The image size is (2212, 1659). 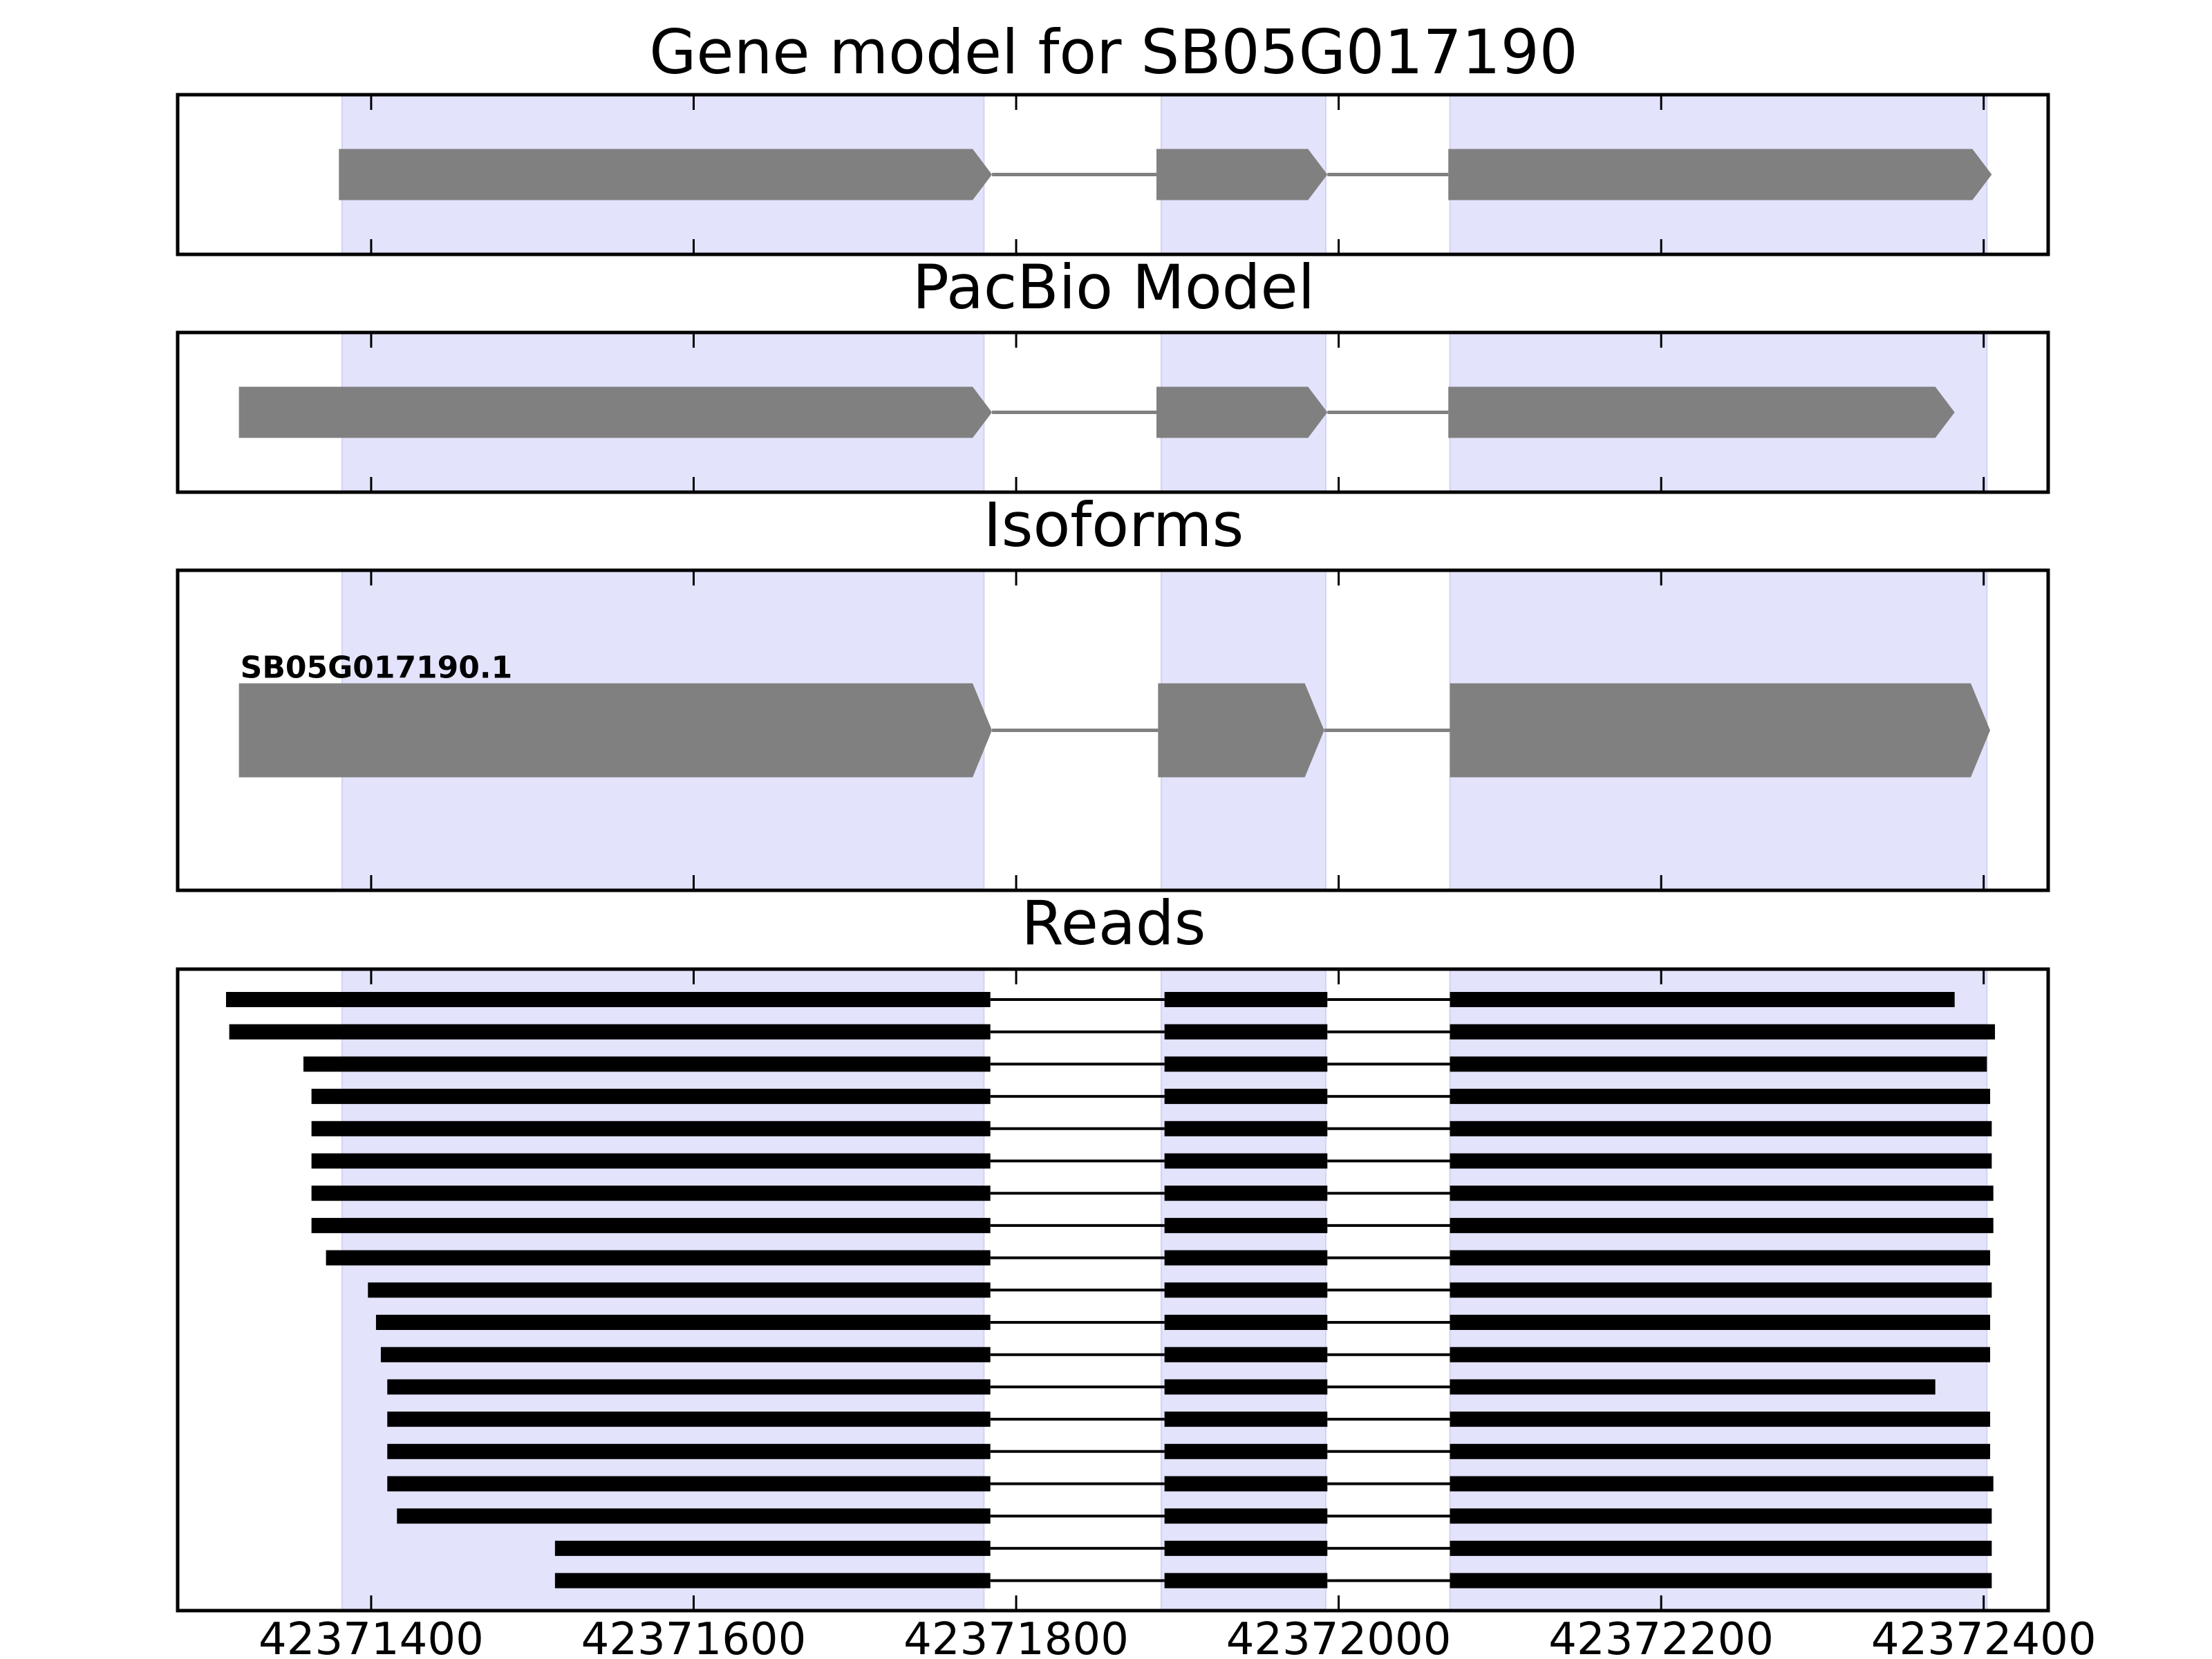 I want to click on pacbio-model-panel: PacBio Model, so click(x=1113, y=373).